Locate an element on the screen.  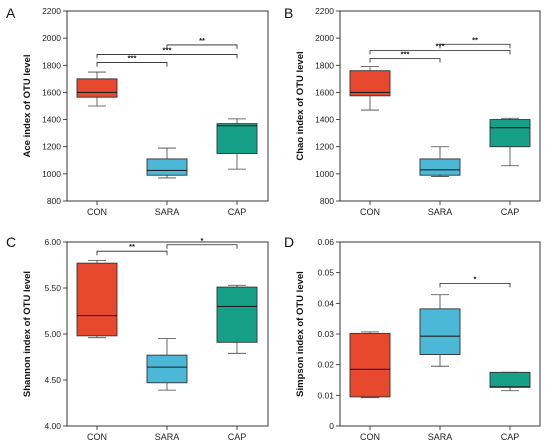
y-tick-label: 0.06 is located at coordinates (325, 242).